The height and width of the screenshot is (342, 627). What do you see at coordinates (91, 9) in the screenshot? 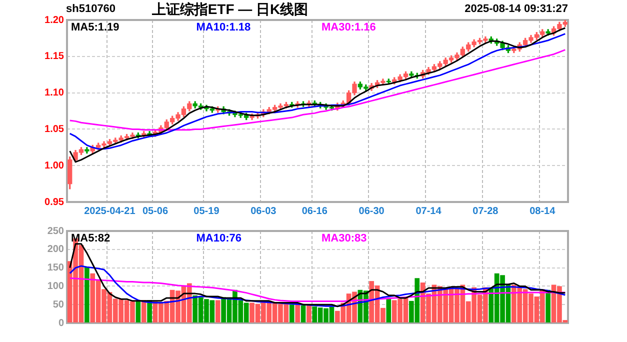
I see `text: sh510760` at bounding box center [91, 9].